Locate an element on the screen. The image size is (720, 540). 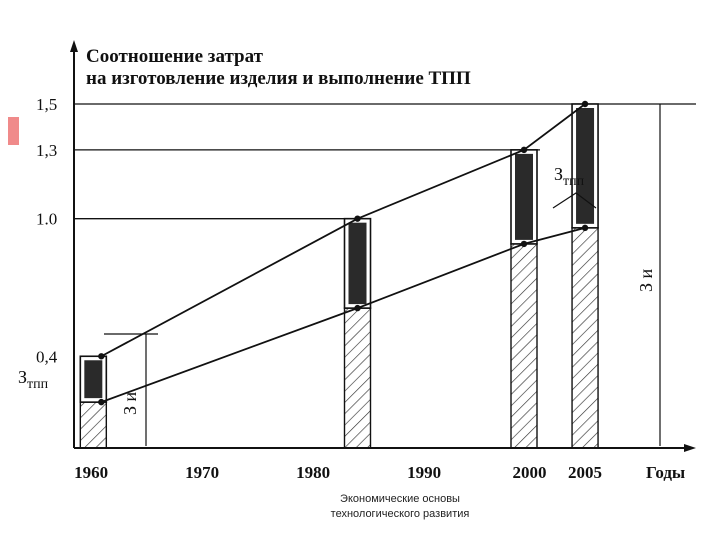
x-tick-1980: 1980 is located at coordinates (313, 472).